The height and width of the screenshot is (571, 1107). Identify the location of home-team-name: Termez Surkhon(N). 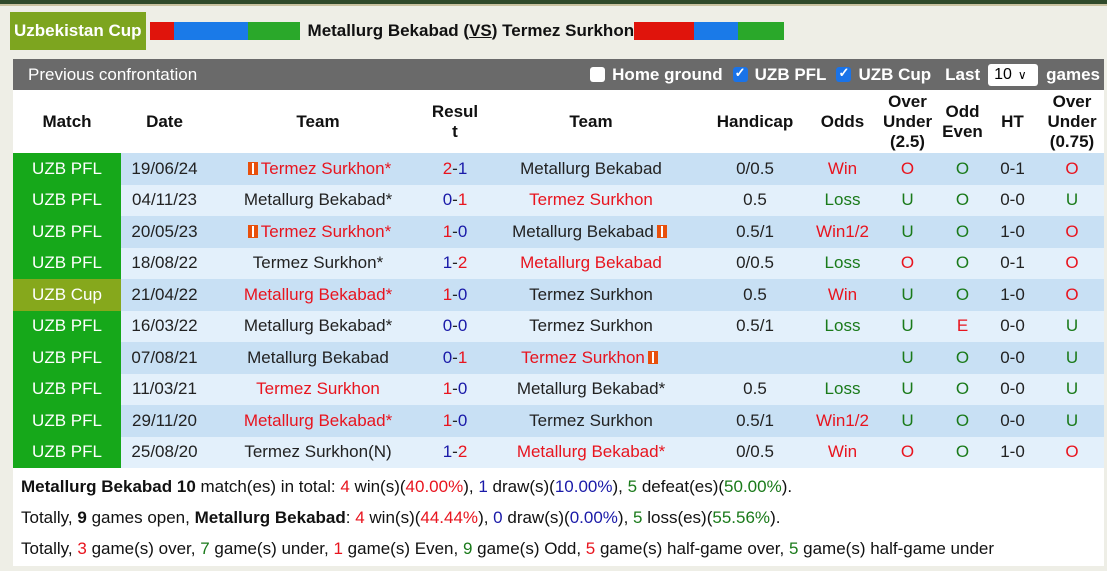
(318, 452).